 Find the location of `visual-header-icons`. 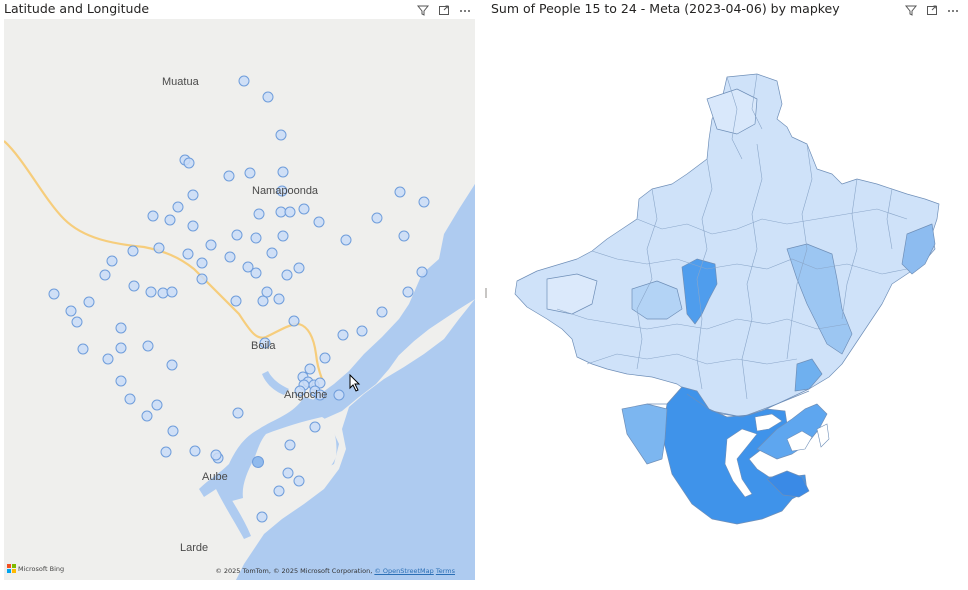

visual-header-icons is located at coordinates (444, 9).